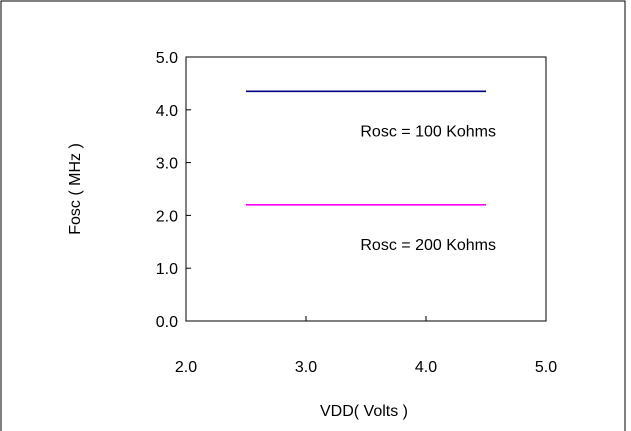  What do you see at coordinates (186, 367) in the screenshot?
I see `x-tick-label: 2.0` at bounding box center [186, 367].